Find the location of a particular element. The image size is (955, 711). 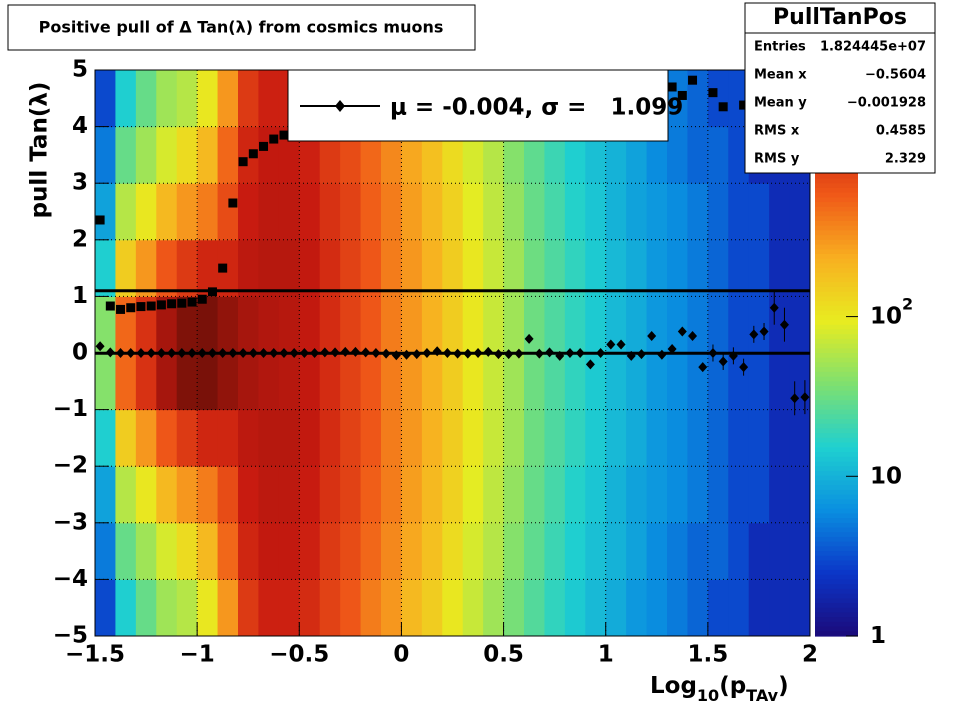

stats-value: 1.824445e+07 is located at coordinates (873, 47).